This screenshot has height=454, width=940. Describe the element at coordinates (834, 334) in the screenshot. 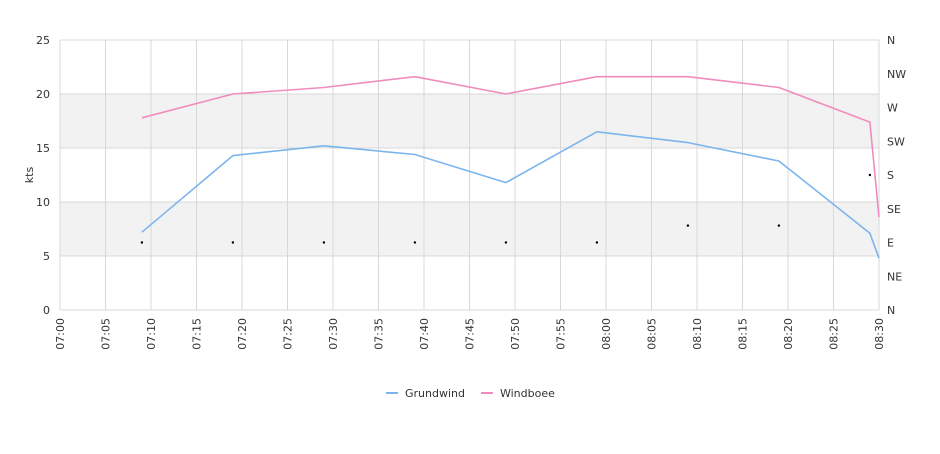

I see `x-tick-label: 08:25` at that location.